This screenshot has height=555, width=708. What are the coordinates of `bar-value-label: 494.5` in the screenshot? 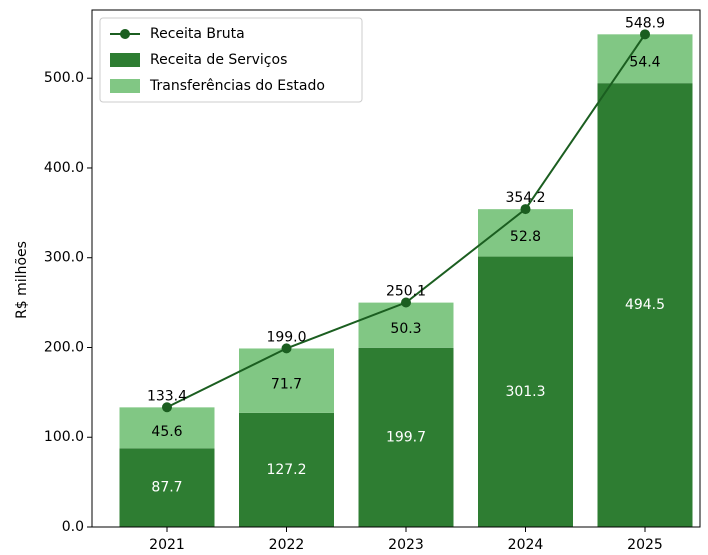 It's located at (645, 305).